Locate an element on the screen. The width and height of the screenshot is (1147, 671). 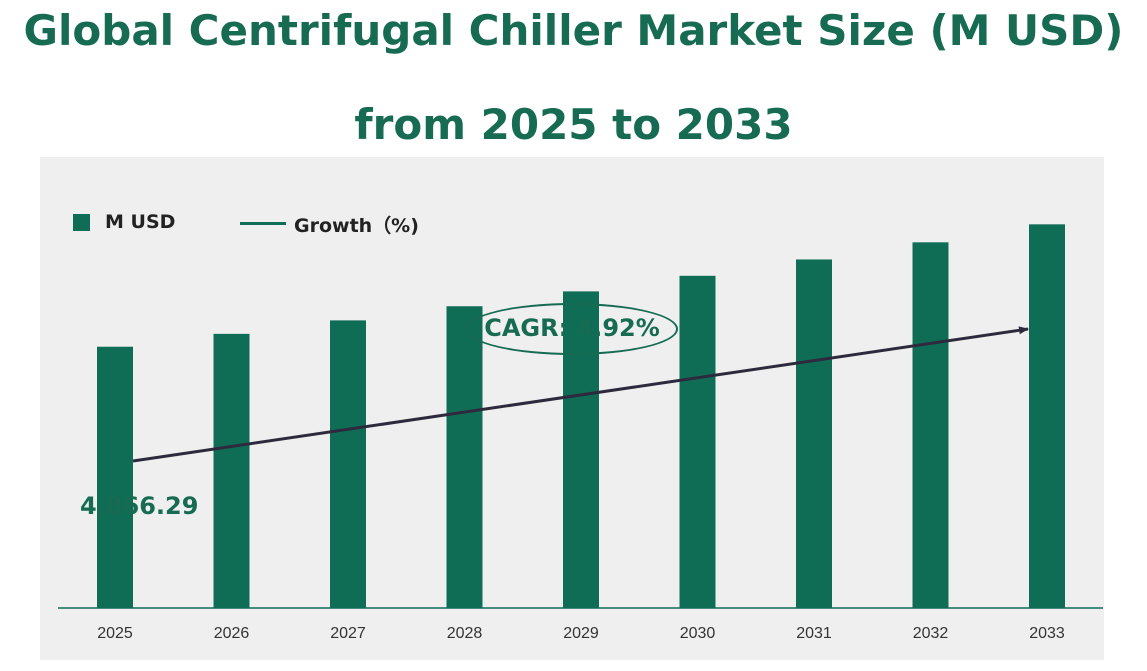
first-value-label: 4,866.29 is located at coordinates (139, 506).